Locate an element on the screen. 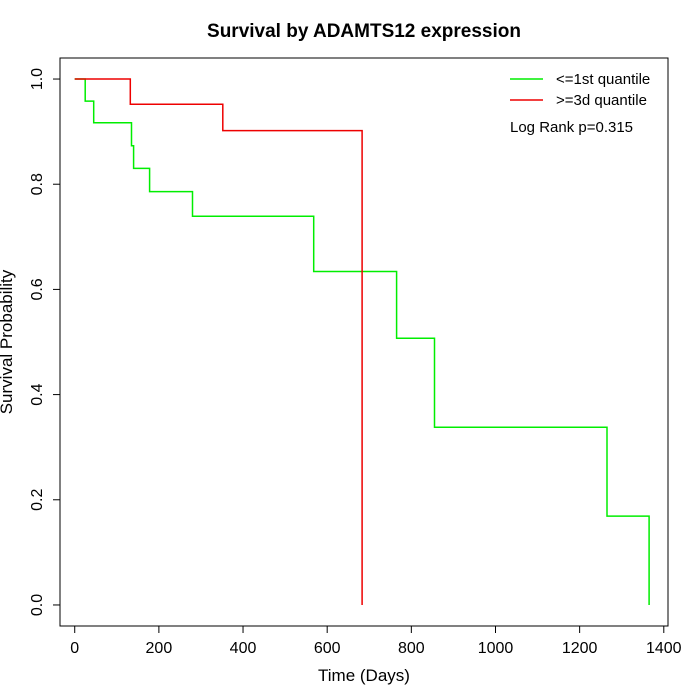  y-axis-label: Survival Probability is located at coordinates (8, 341).